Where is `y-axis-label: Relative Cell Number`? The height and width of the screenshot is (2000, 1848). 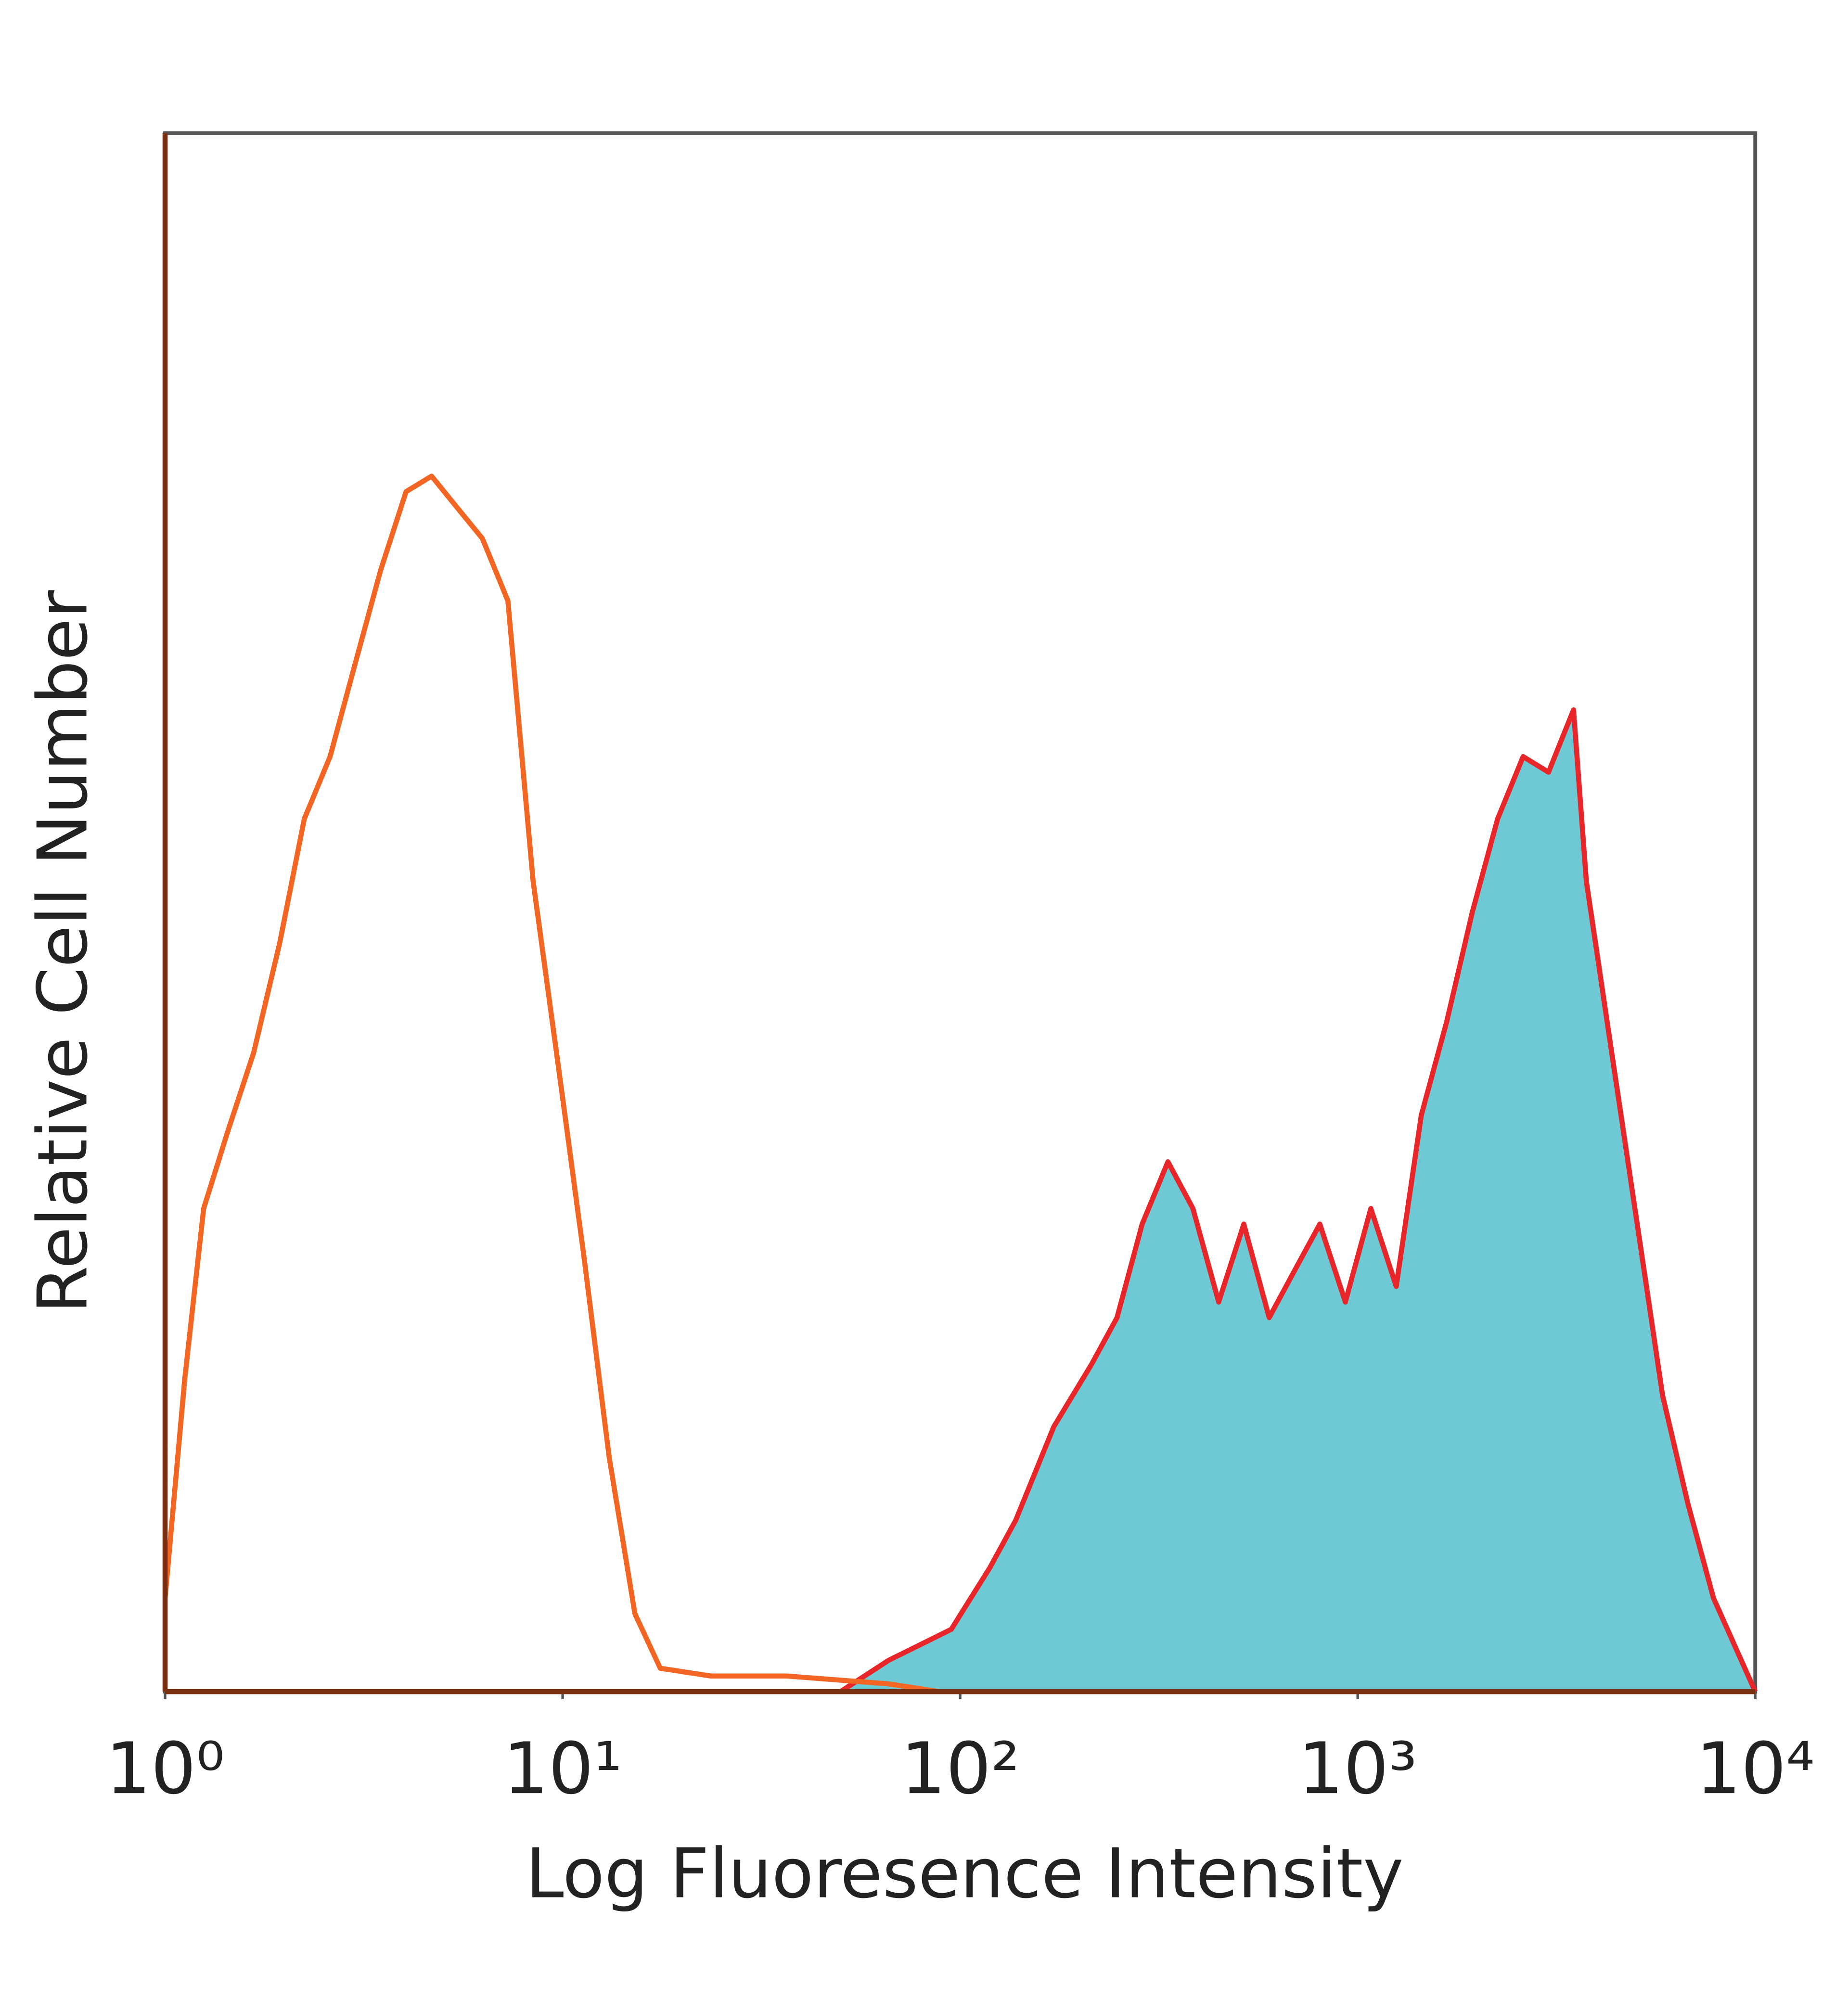
y-axis-label: Relative Cell Number is located at coordinates (63, 951).